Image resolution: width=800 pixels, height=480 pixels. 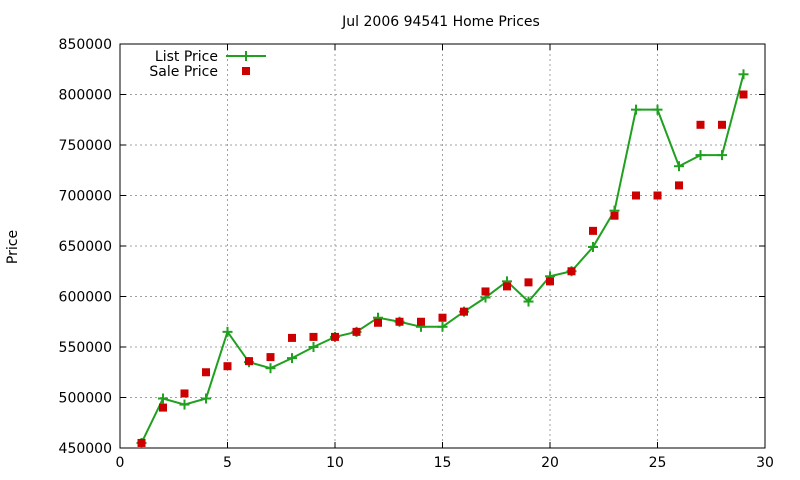 What do you see at coordinates (85, 449) in the screenshot?
I see `y-tick-label: 450000` at bounding box center [85, 449].